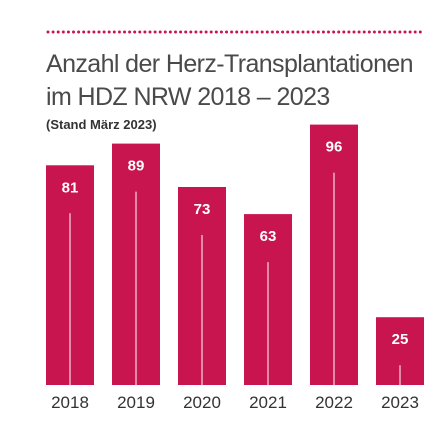 This screenshot has width=445, height=444. Describe the element at coordinates (202, 402) in the screenshot. I see `x-tick-label-2020: 2020` at that location.